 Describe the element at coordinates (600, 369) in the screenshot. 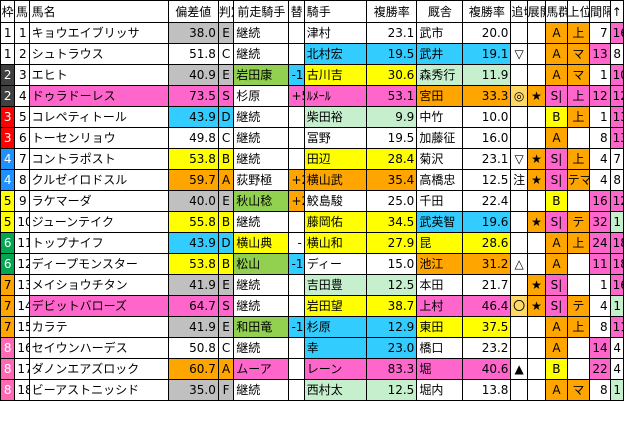

I see `cell-kankaku: 22` at that location.